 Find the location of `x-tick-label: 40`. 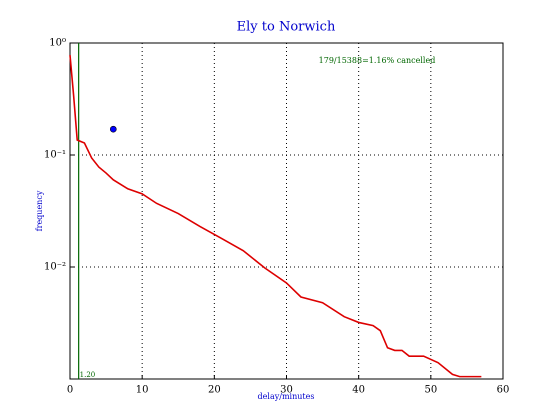

x-tick-label: 40 is located at coordinates (358, 390).